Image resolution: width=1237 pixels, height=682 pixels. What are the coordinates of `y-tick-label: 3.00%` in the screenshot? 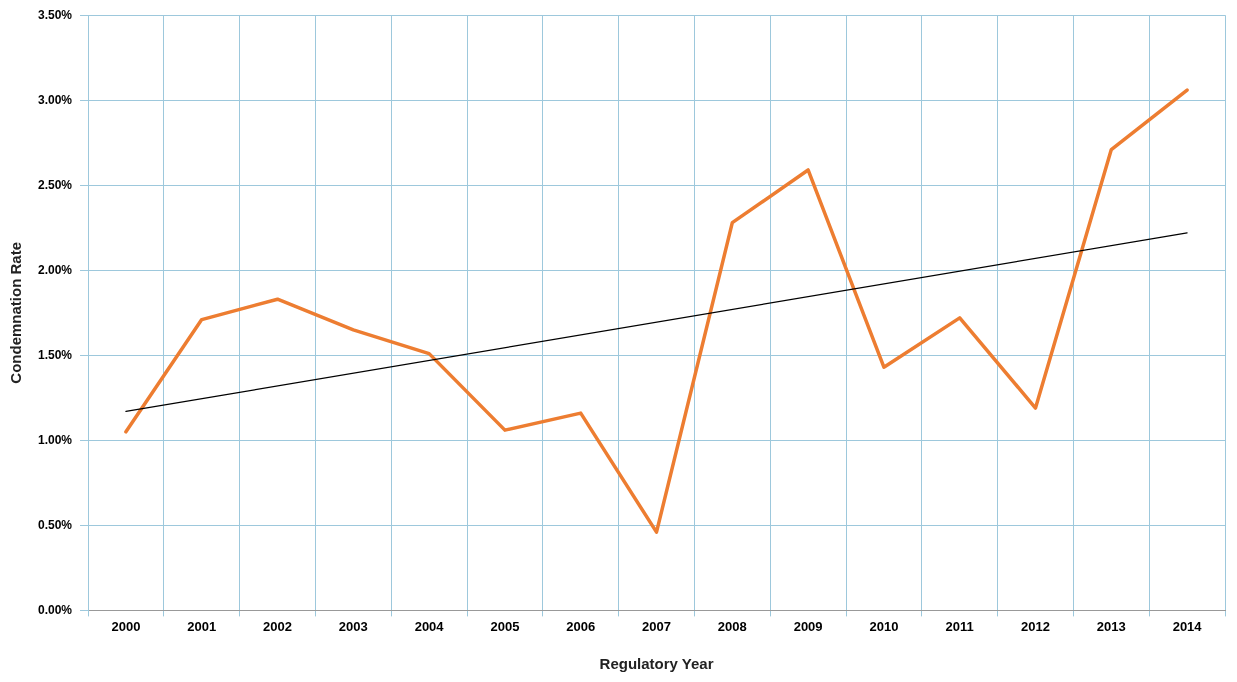 It's located at (55, 99).